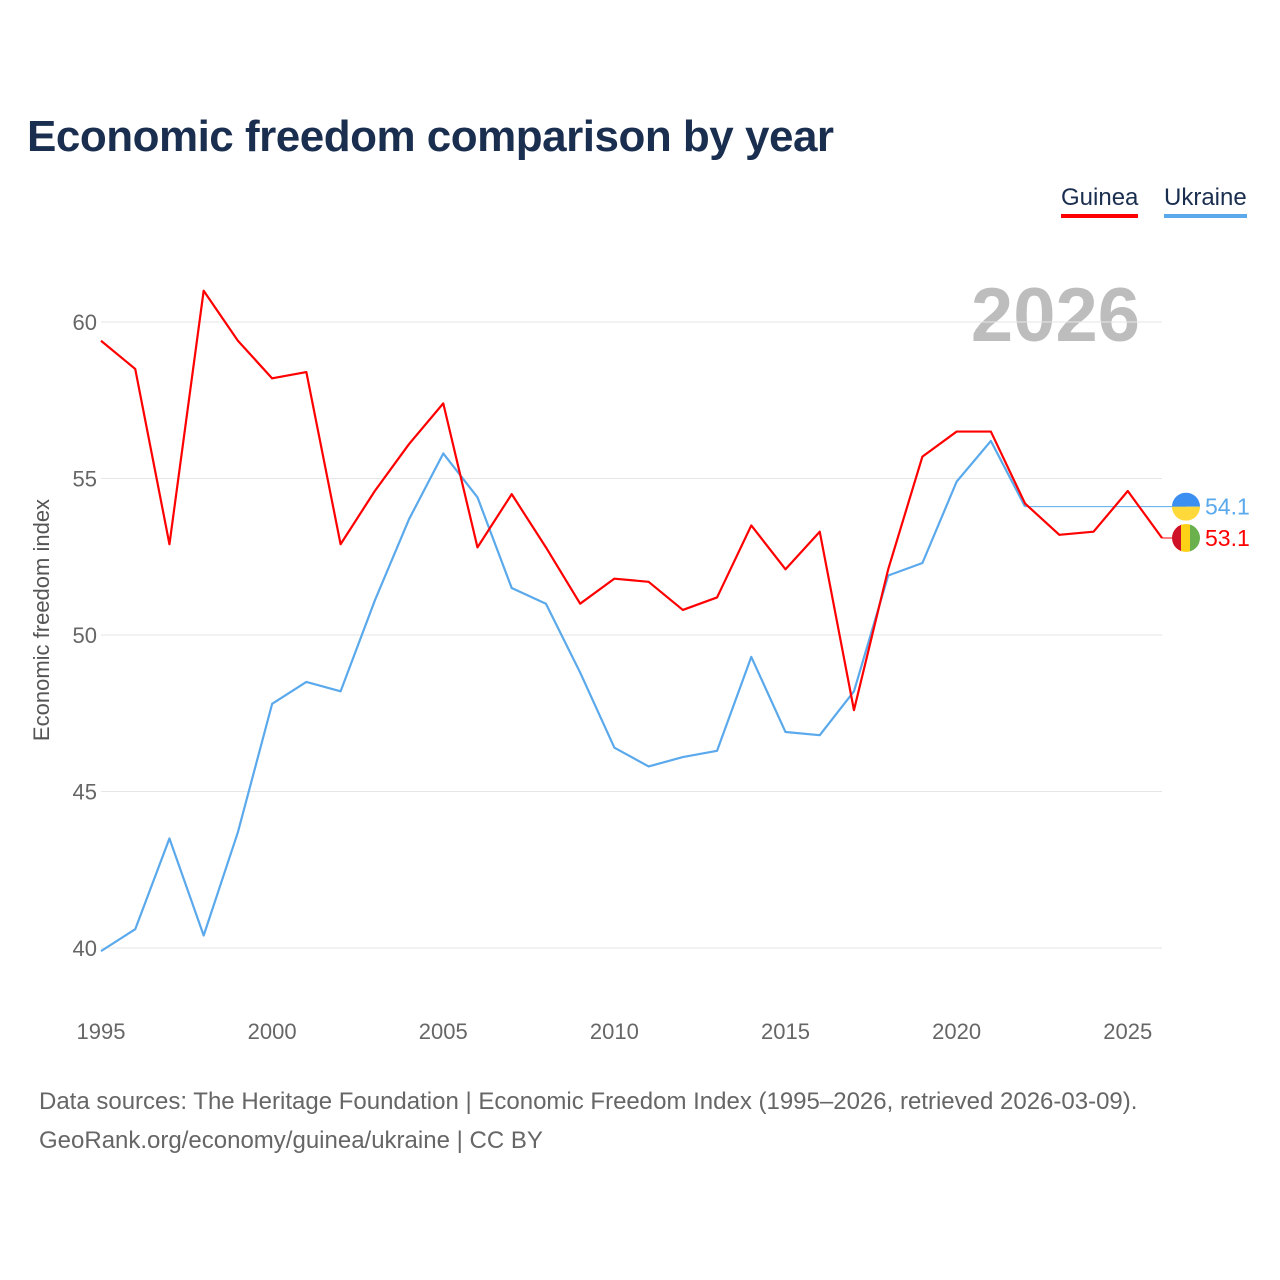 The height and width of the screenshot is (1280, 1280). Describe the element at coordinates (85, 322) in the screenshot. I see `y-tick-label: 60` at that location.